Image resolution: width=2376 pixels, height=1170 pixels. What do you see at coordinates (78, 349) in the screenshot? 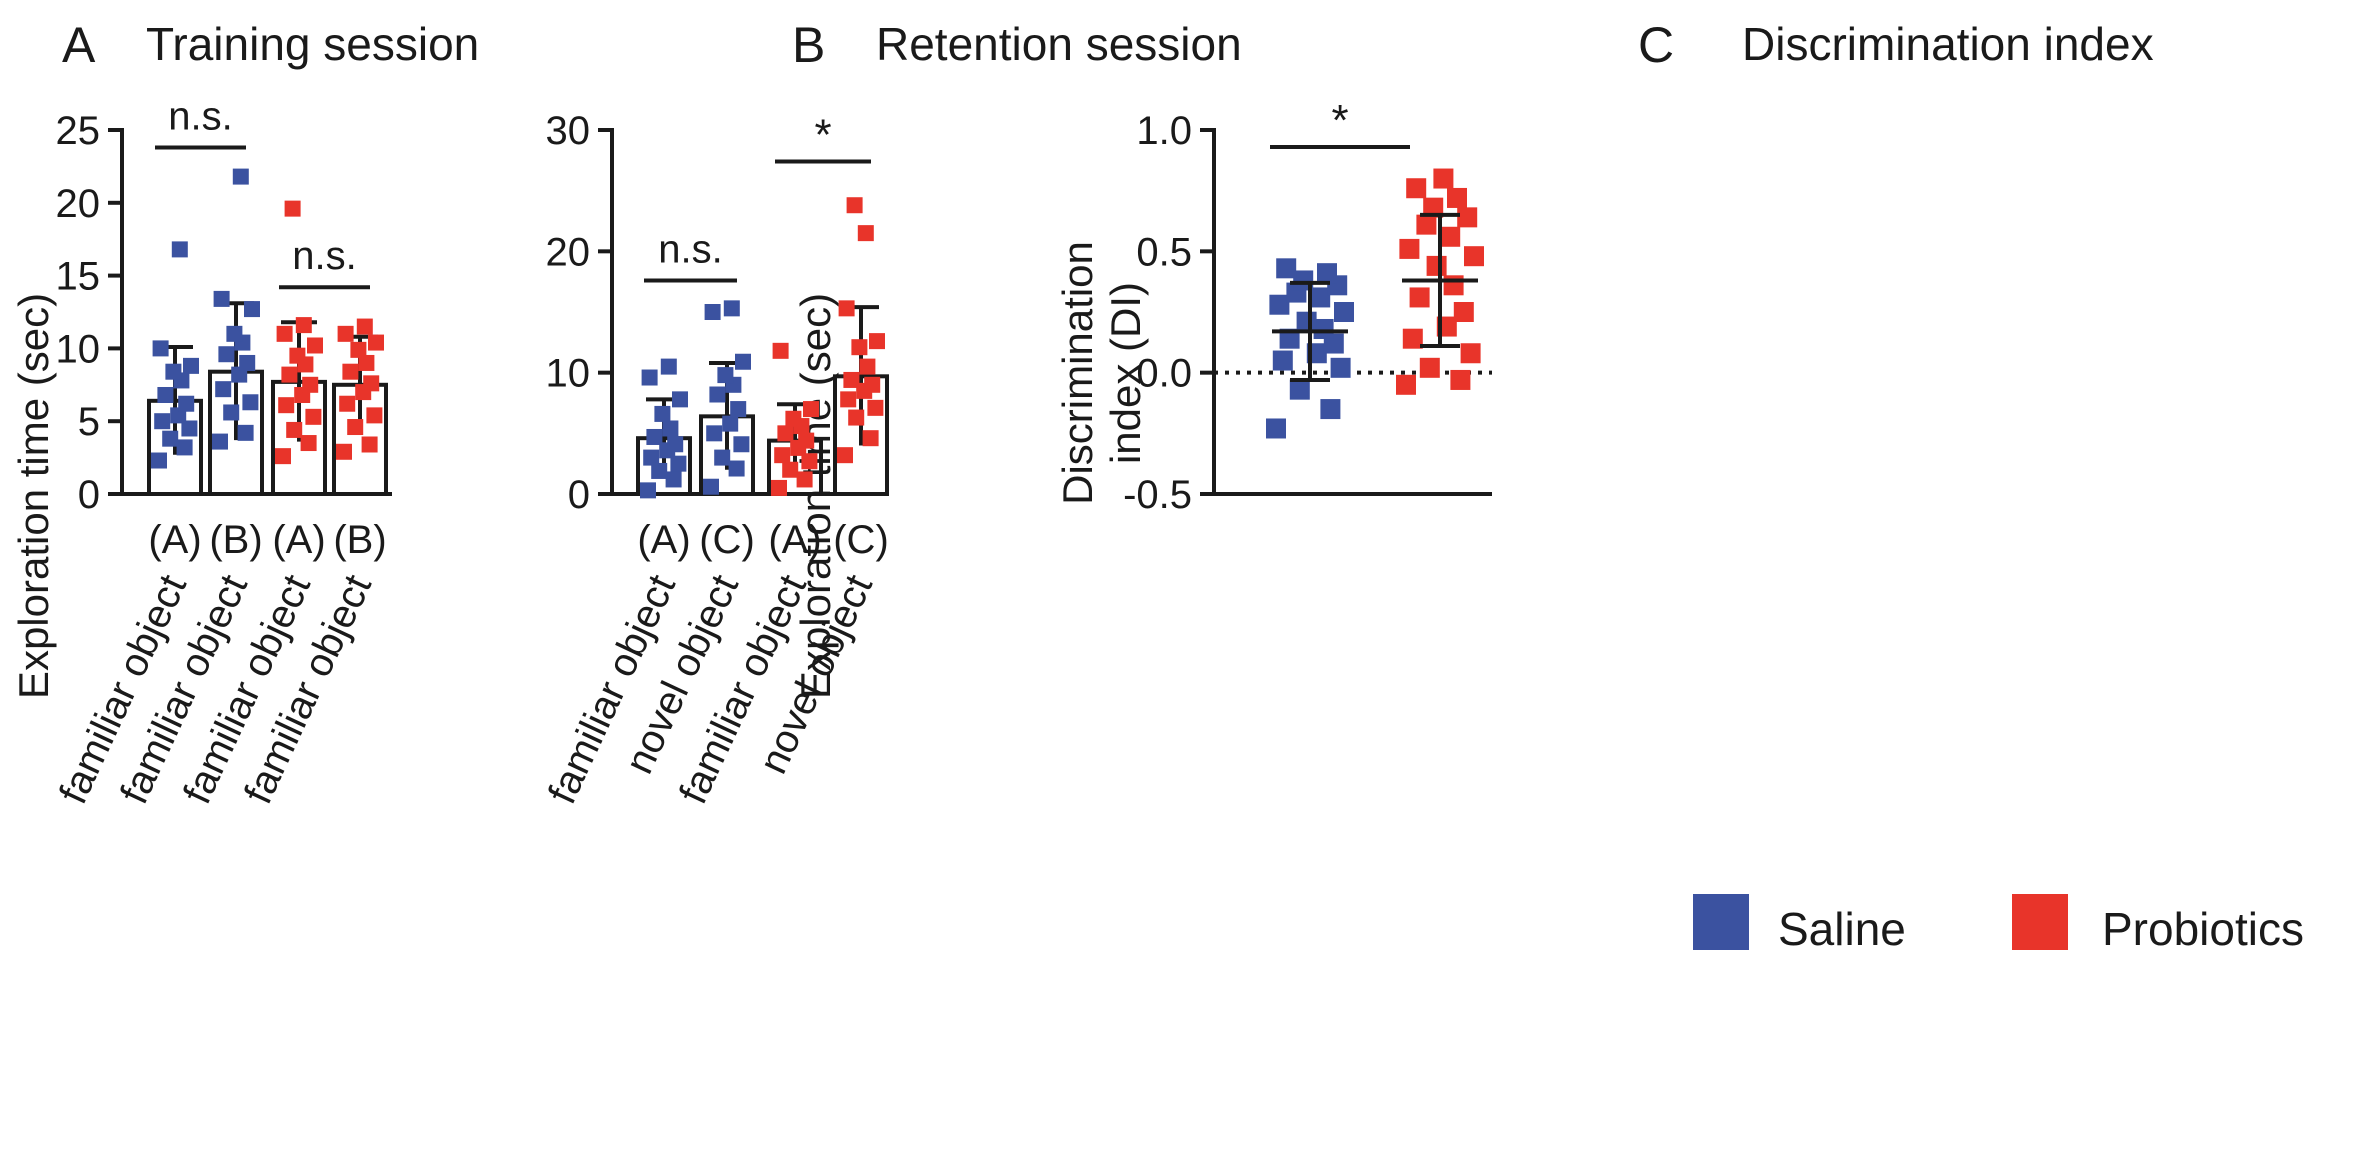
I see `panel-a-y-tick-label: 10` at bounding box center [78, 349].